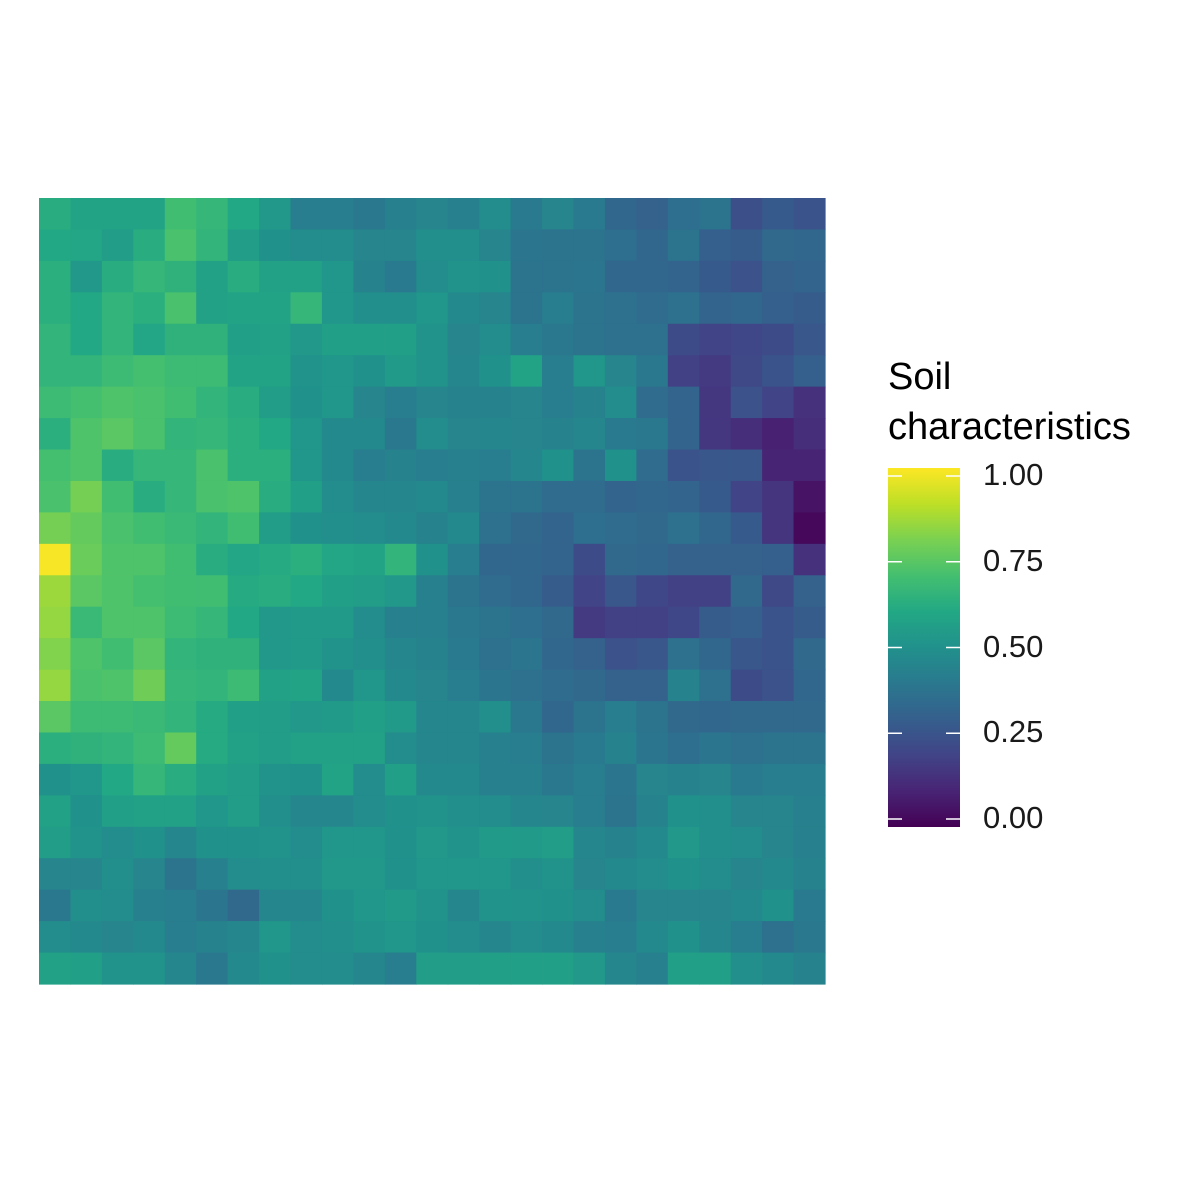  I want to click on legend-tick-label-0: 0.00, so click(1013, 817).